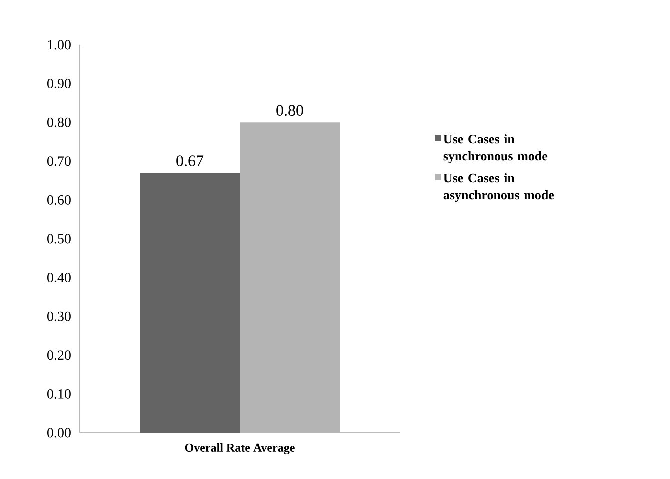 The height and width of the screenshot is (479, 670). Describe the element at coordinates (59, 433) in the screenshot. I see `y-tick-label: 0.00` at that location.